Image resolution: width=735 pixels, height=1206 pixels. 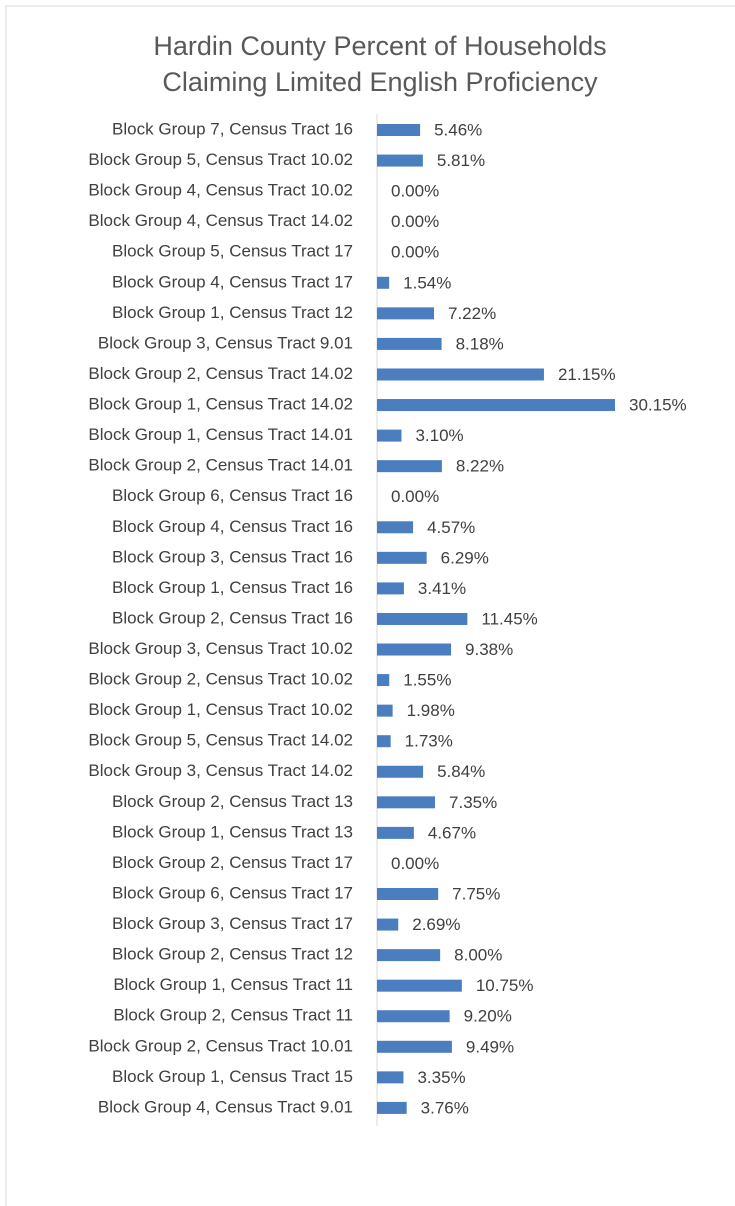 I want to click on category-label: Block Group 1, Census Tract 16, so click(x=232, y=587).